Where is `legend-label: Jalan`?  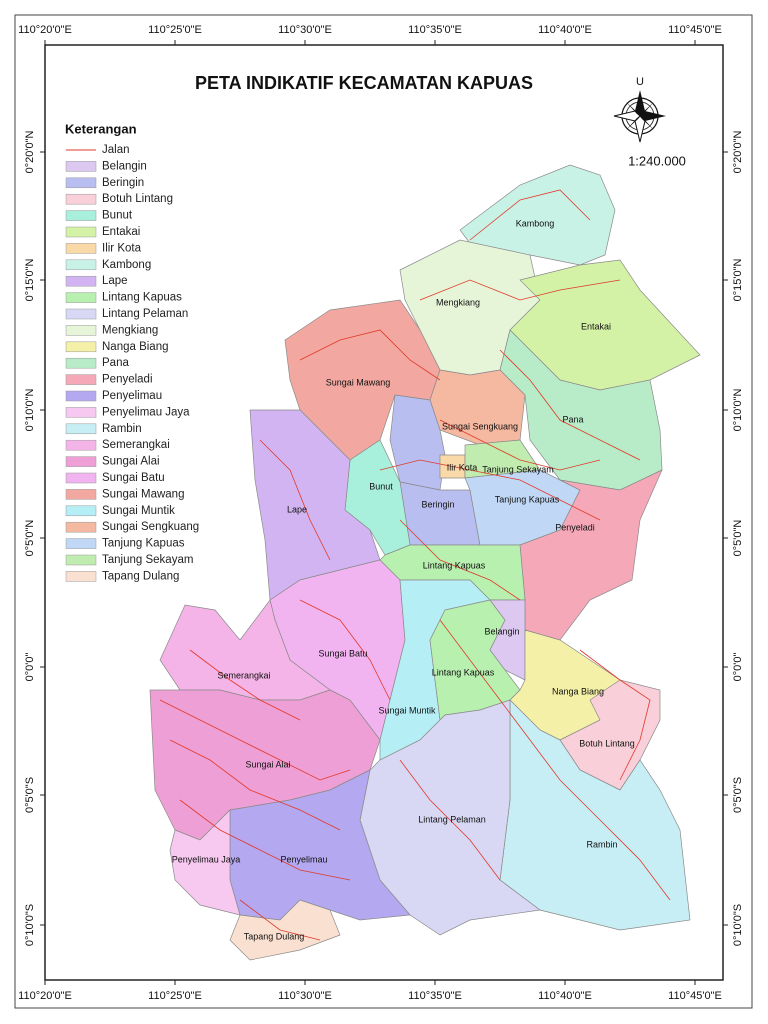 legend-label: Jalan is located at coordinates (116, 150).